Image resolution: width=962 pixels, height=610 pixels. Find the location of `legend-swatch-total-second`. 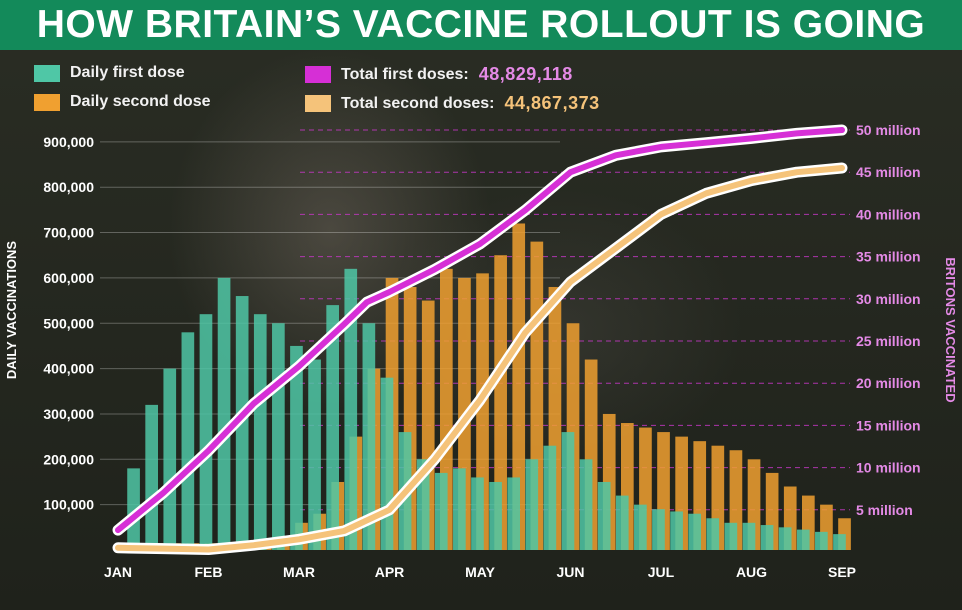

legend-swatch-total-second is located at coordinates (318, 103).